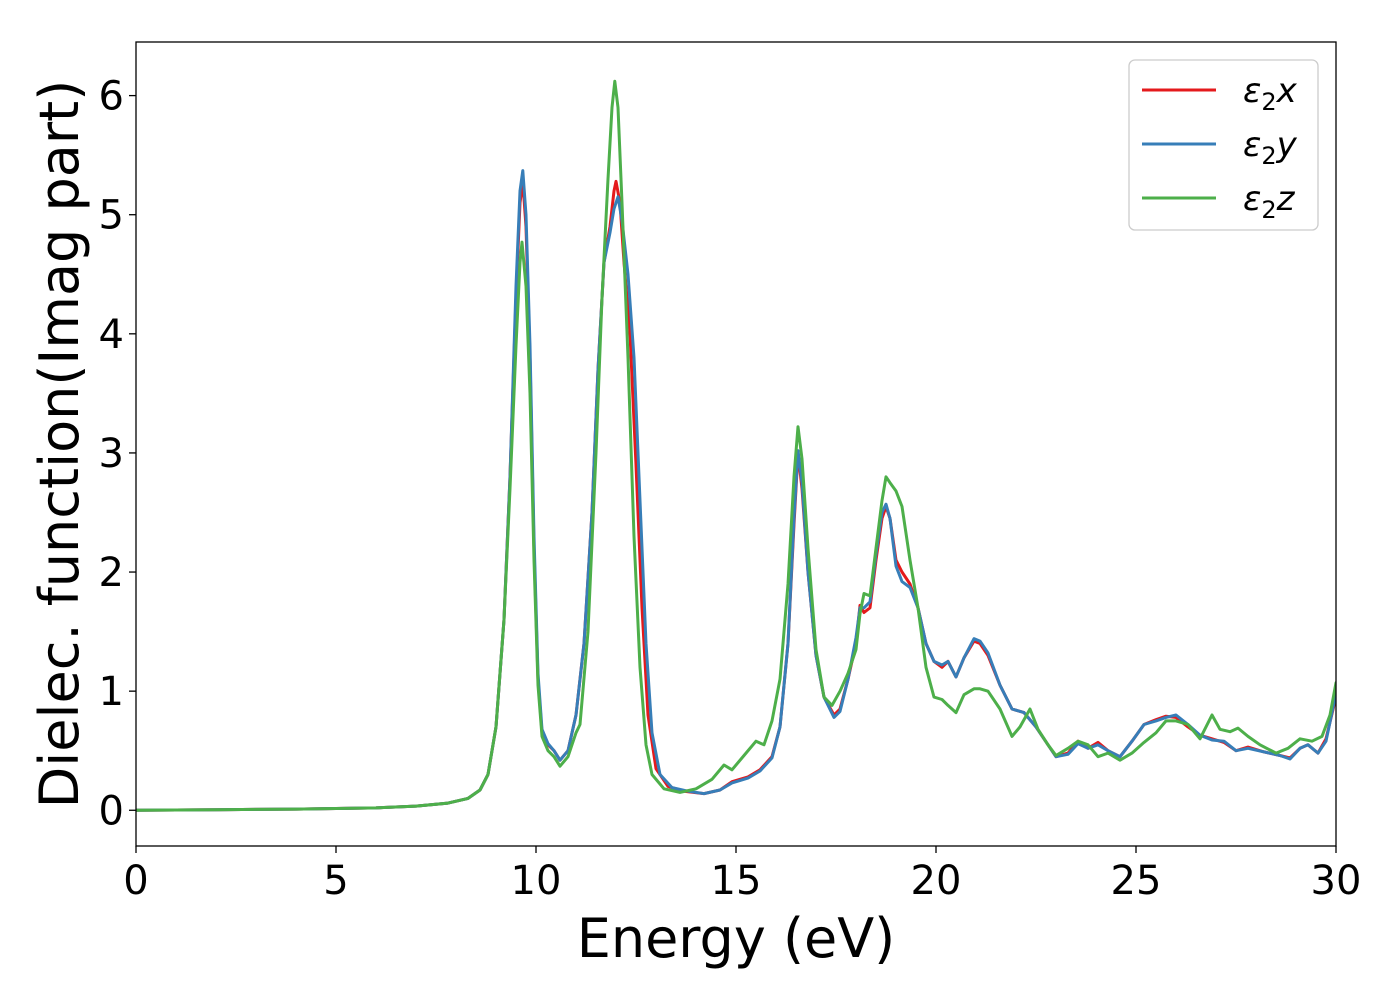 Image resolution: width=1400 pixels, height=1000 pixels. I want to click on x-tick-label: 15, so click(736, 881).